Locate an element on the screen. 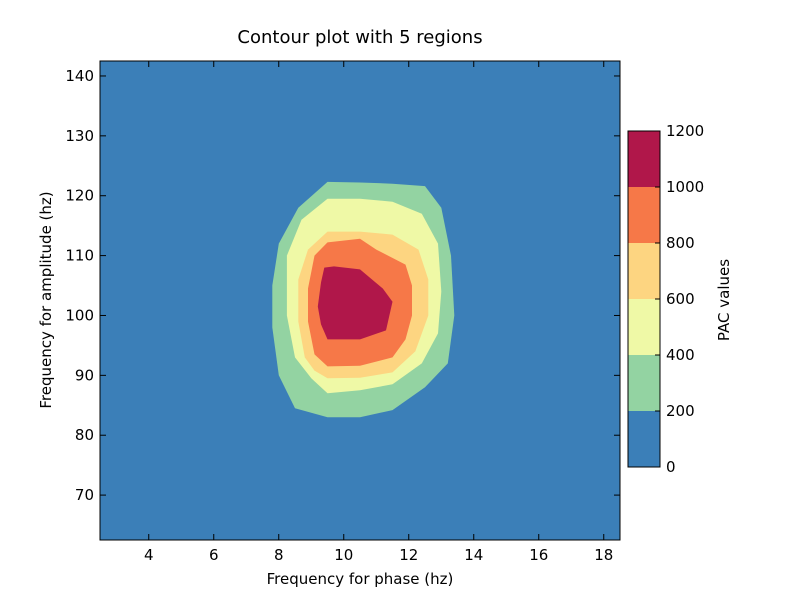 This screenshot has width=800, height=600. y-tick-label: 70 is located at coordinates (84, 495).